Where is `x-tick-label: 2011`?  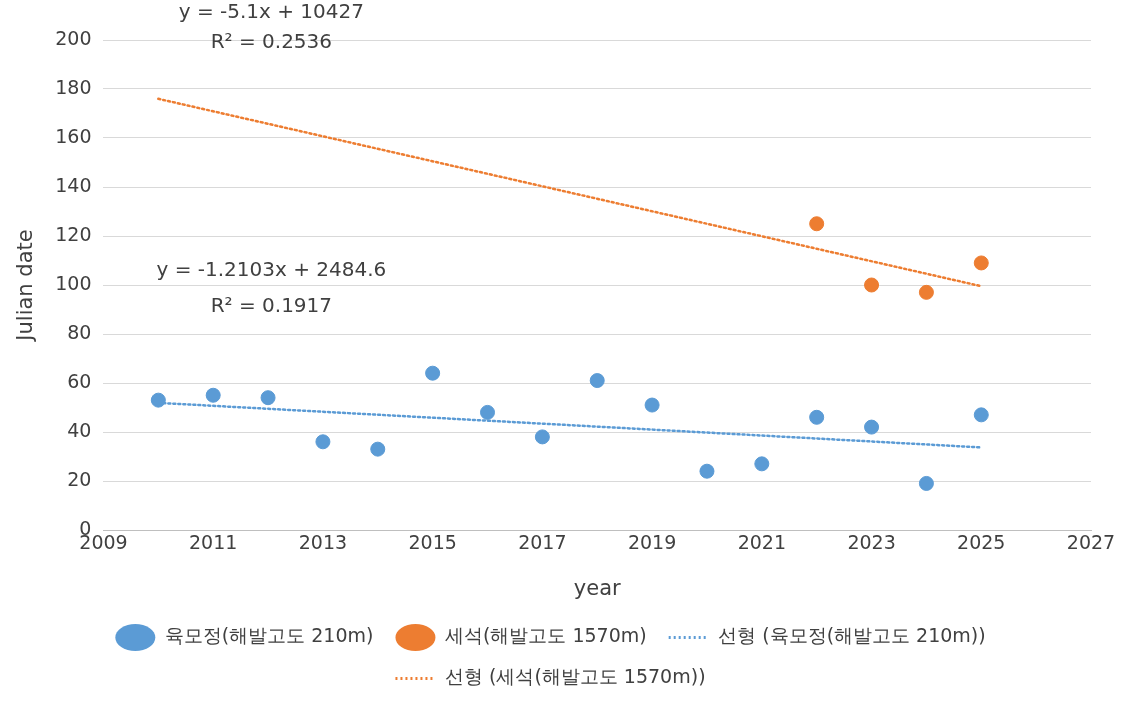 x-tick-label: 2011 is located at coordinates (213, 542).